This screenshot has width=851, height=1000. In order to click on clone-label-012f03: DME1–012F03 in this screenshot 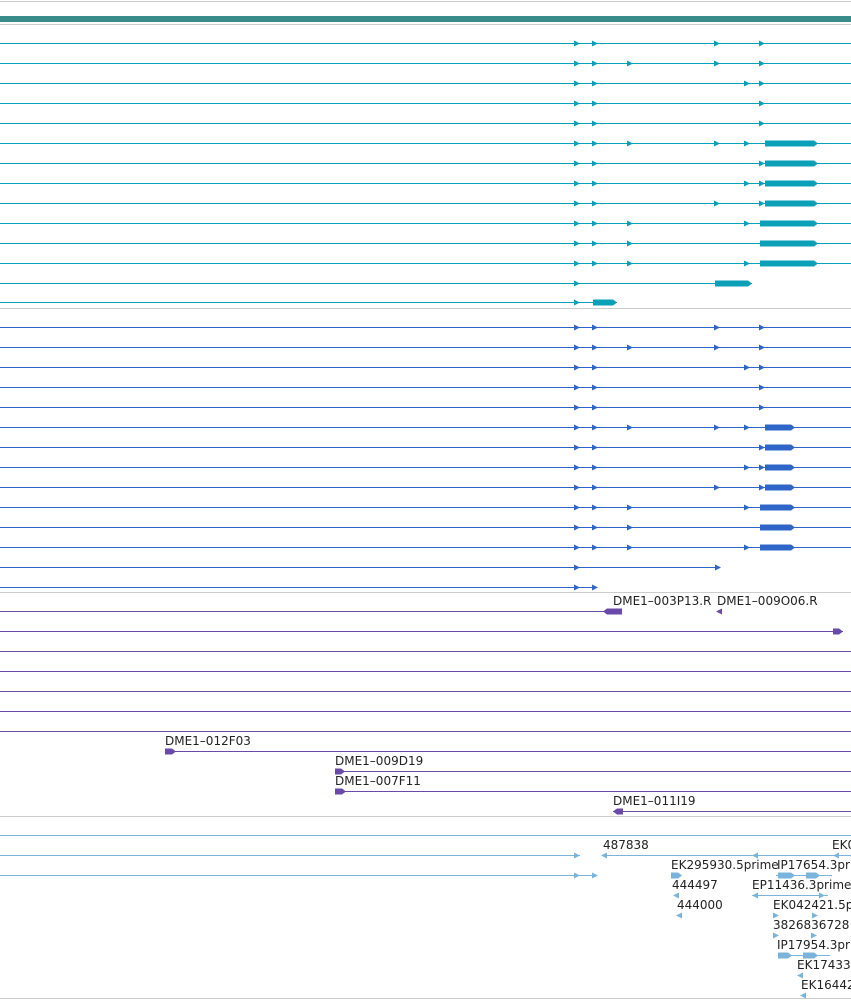, I will do `click(208, 741)`.